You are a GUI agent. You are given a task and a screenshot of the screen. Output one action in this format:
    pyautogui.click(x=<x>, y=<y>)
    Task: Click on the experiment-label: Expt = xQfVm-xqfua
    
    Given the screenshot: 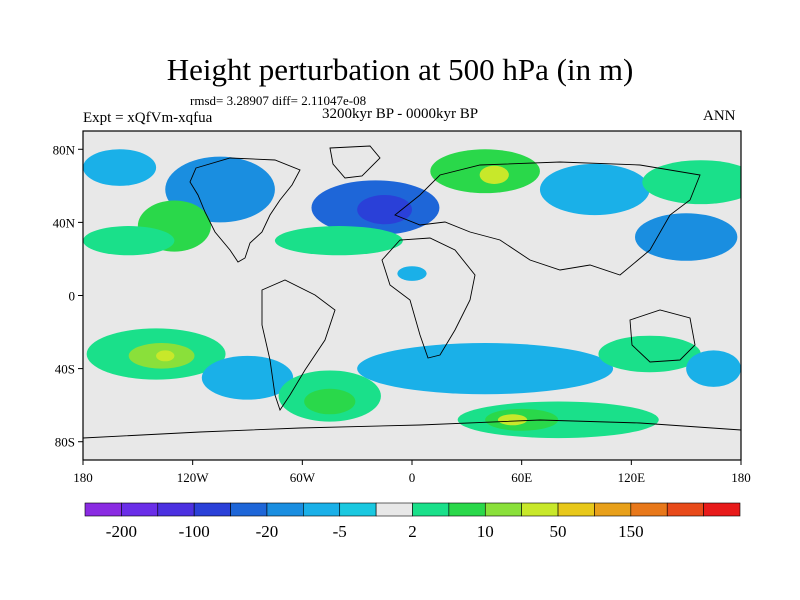 What is the action you would take?
    pyautogui.click(x=148, y=118)
    